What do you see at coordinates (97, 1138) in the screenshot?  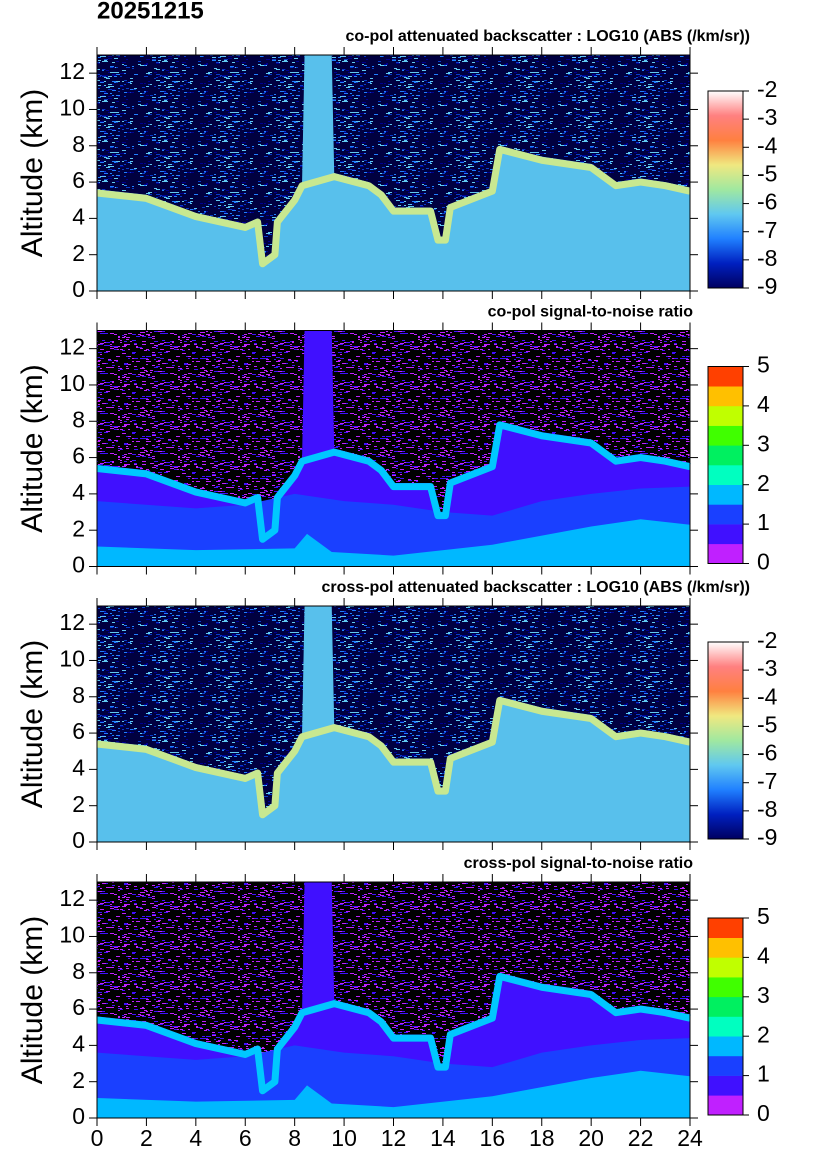 I see `x-tick-label: 0` at bounding box center [97, 1138].